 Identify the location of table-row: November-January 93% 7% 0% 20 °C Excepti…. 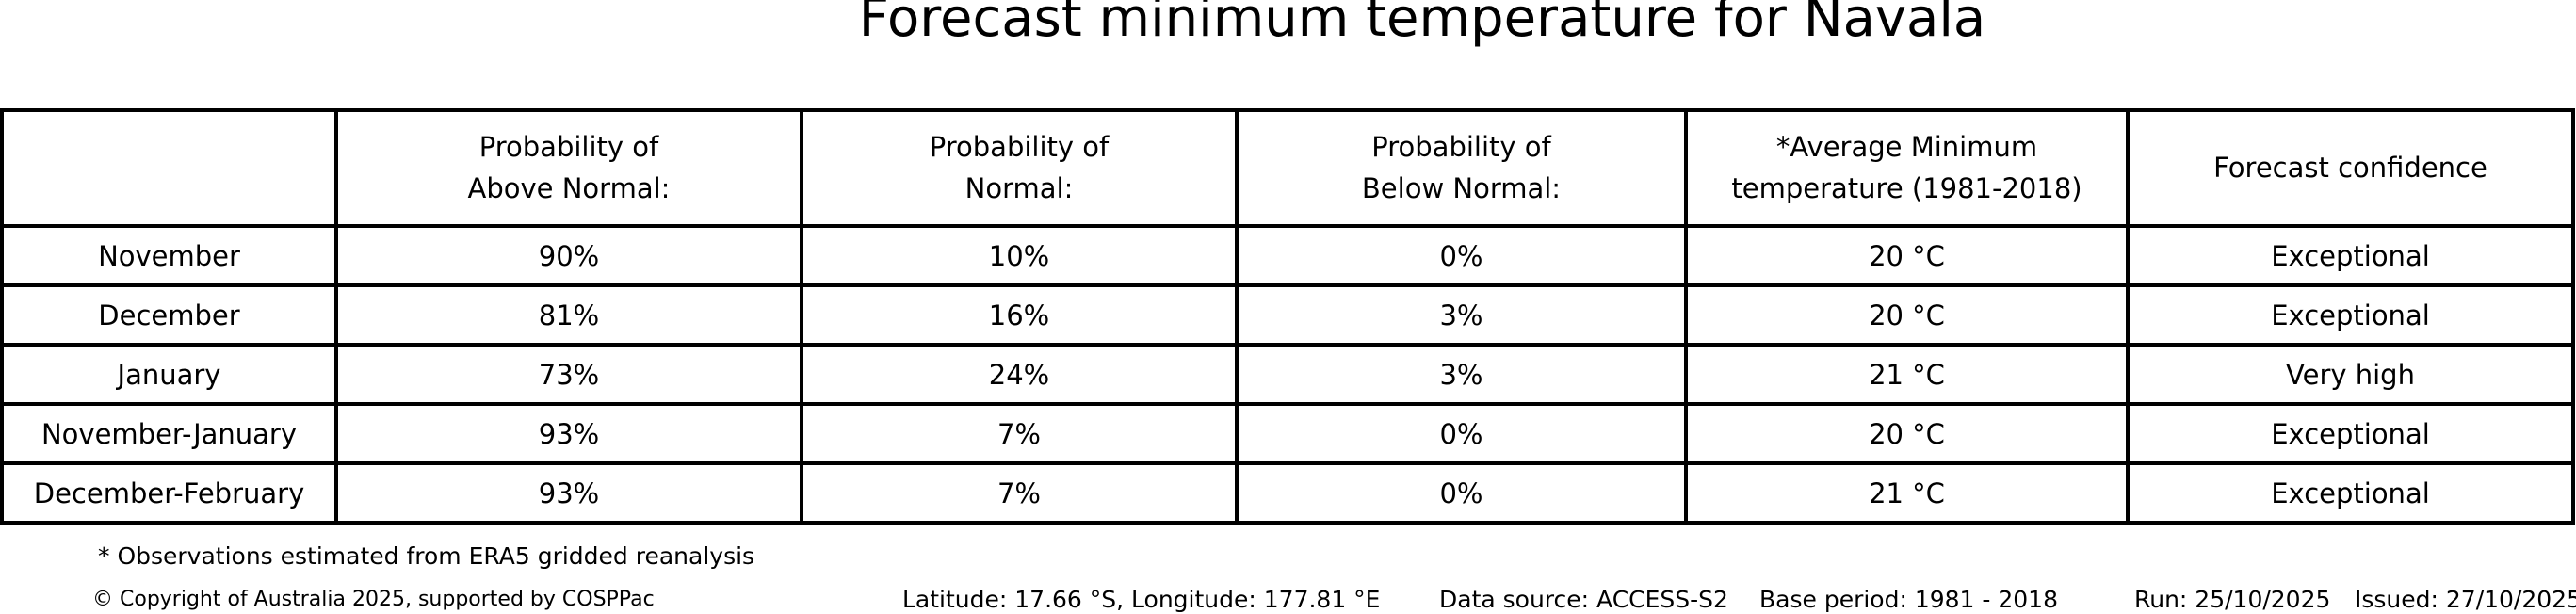
(1287, 433).